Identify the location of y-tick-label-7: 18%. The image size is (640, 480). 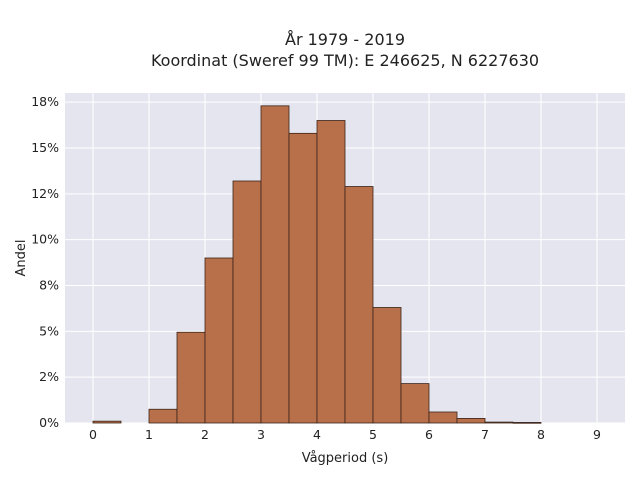
(45, 101).